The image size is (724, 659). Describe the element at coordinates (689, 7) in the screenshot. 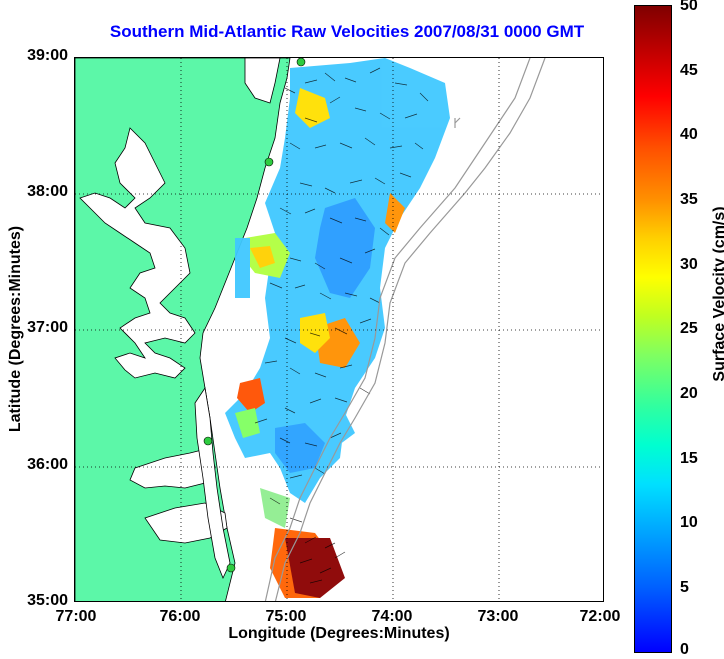

I see `colorbar-tick: 50` at that location.